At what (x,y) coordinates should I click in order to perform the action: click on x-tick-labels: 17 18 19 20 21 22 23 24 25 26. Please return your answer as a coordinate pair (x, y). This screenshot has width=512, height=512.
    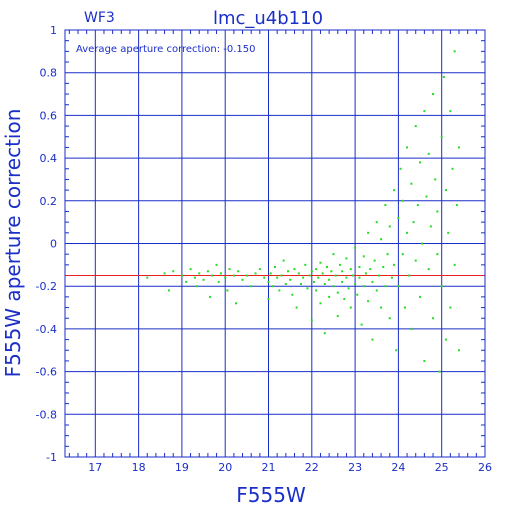
    Looking at the image, I should click on (290, 467).